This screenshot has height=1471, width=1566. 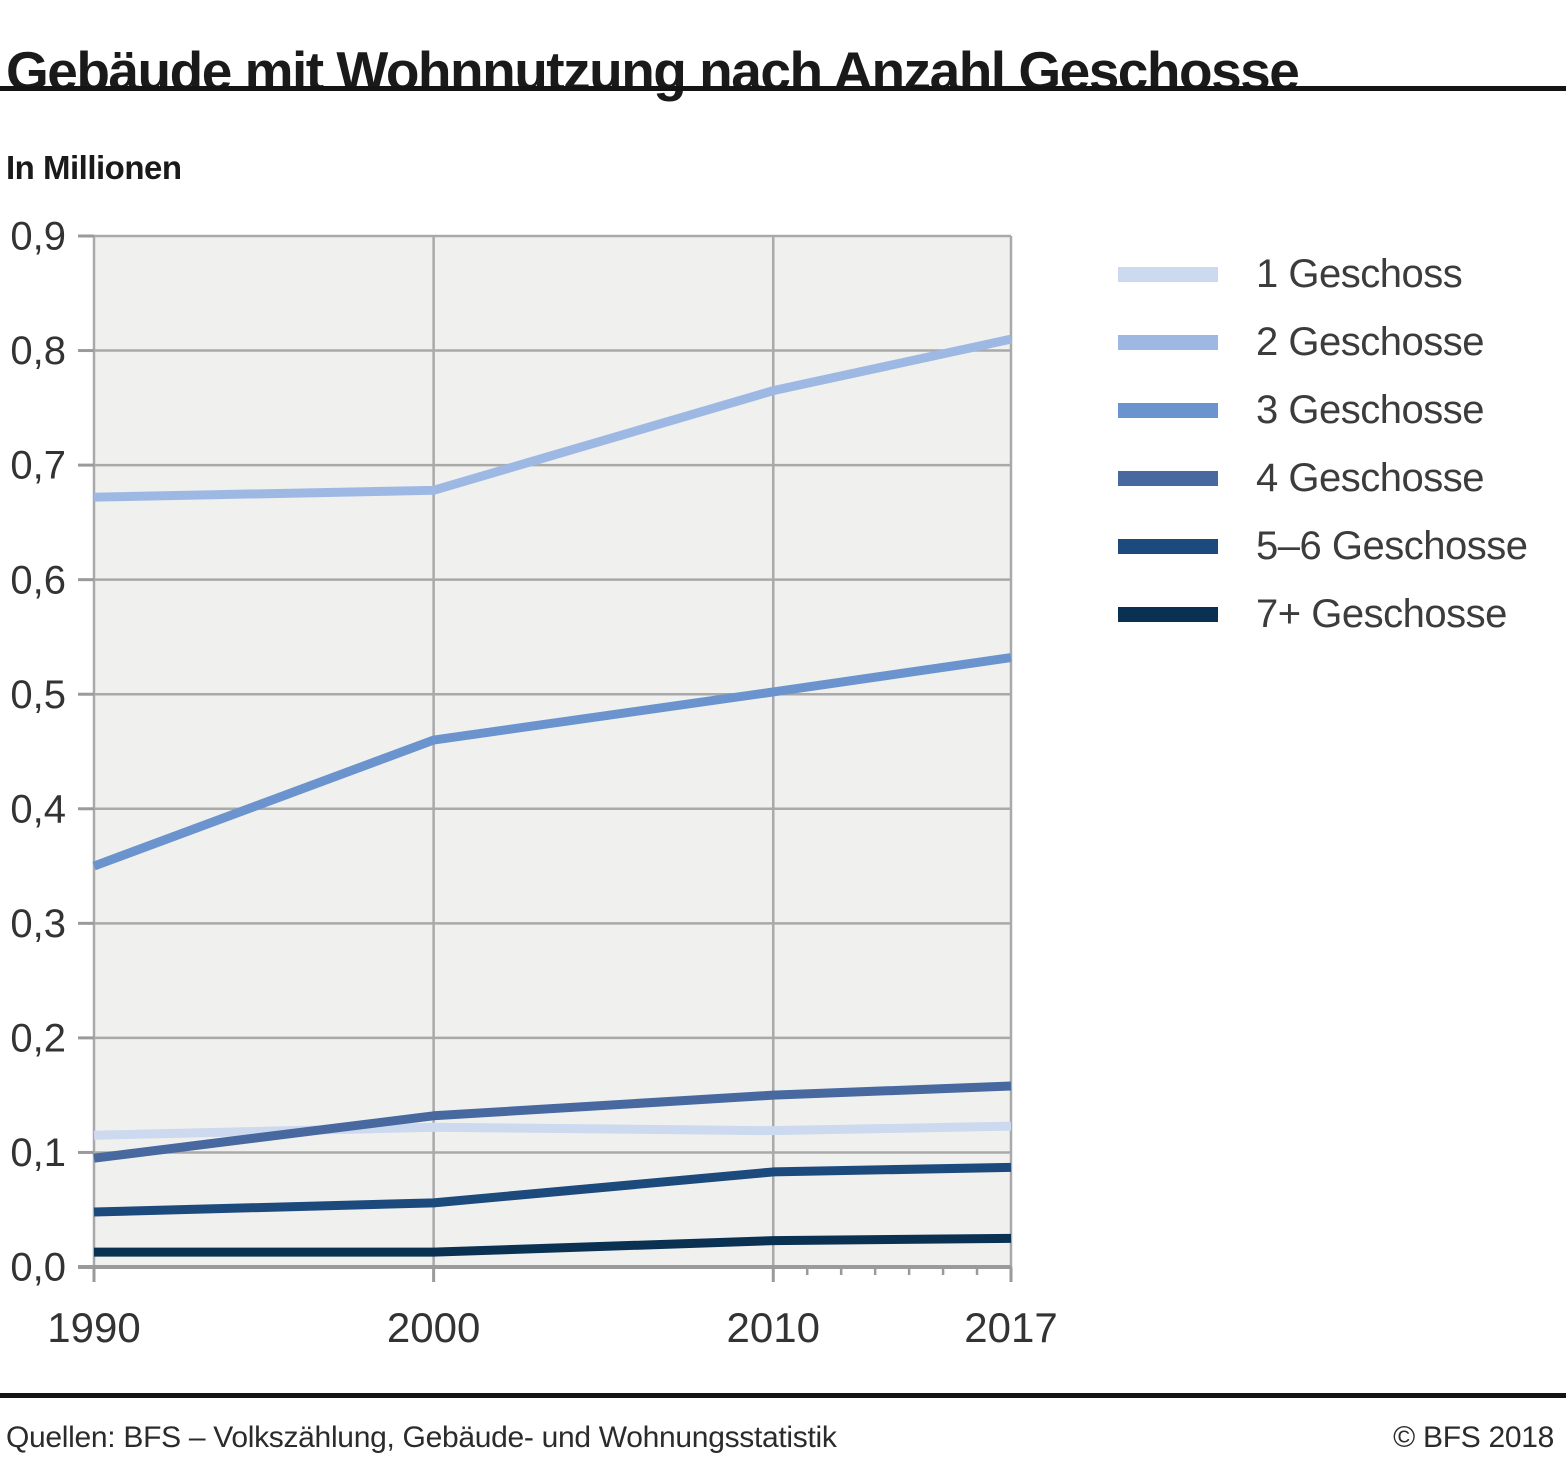 What do you see at coordinates (38, 1153) in the screenshot?
I see `y-tick-label: 0,1` at bounding box center [38, 1153].